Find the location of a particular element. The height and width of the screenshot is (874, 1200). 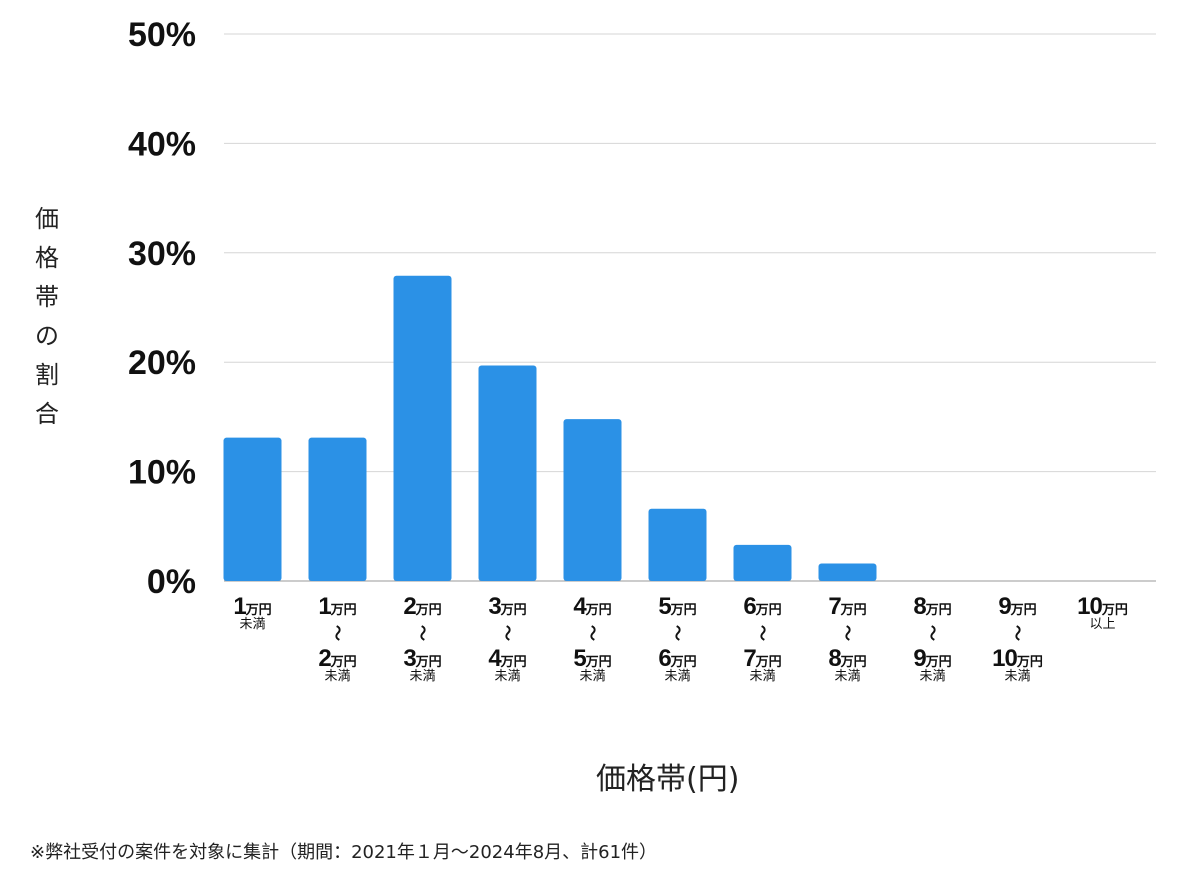

x-tick-label: 7万円〜 8万円 未満 is located at coordinates (848, 638).